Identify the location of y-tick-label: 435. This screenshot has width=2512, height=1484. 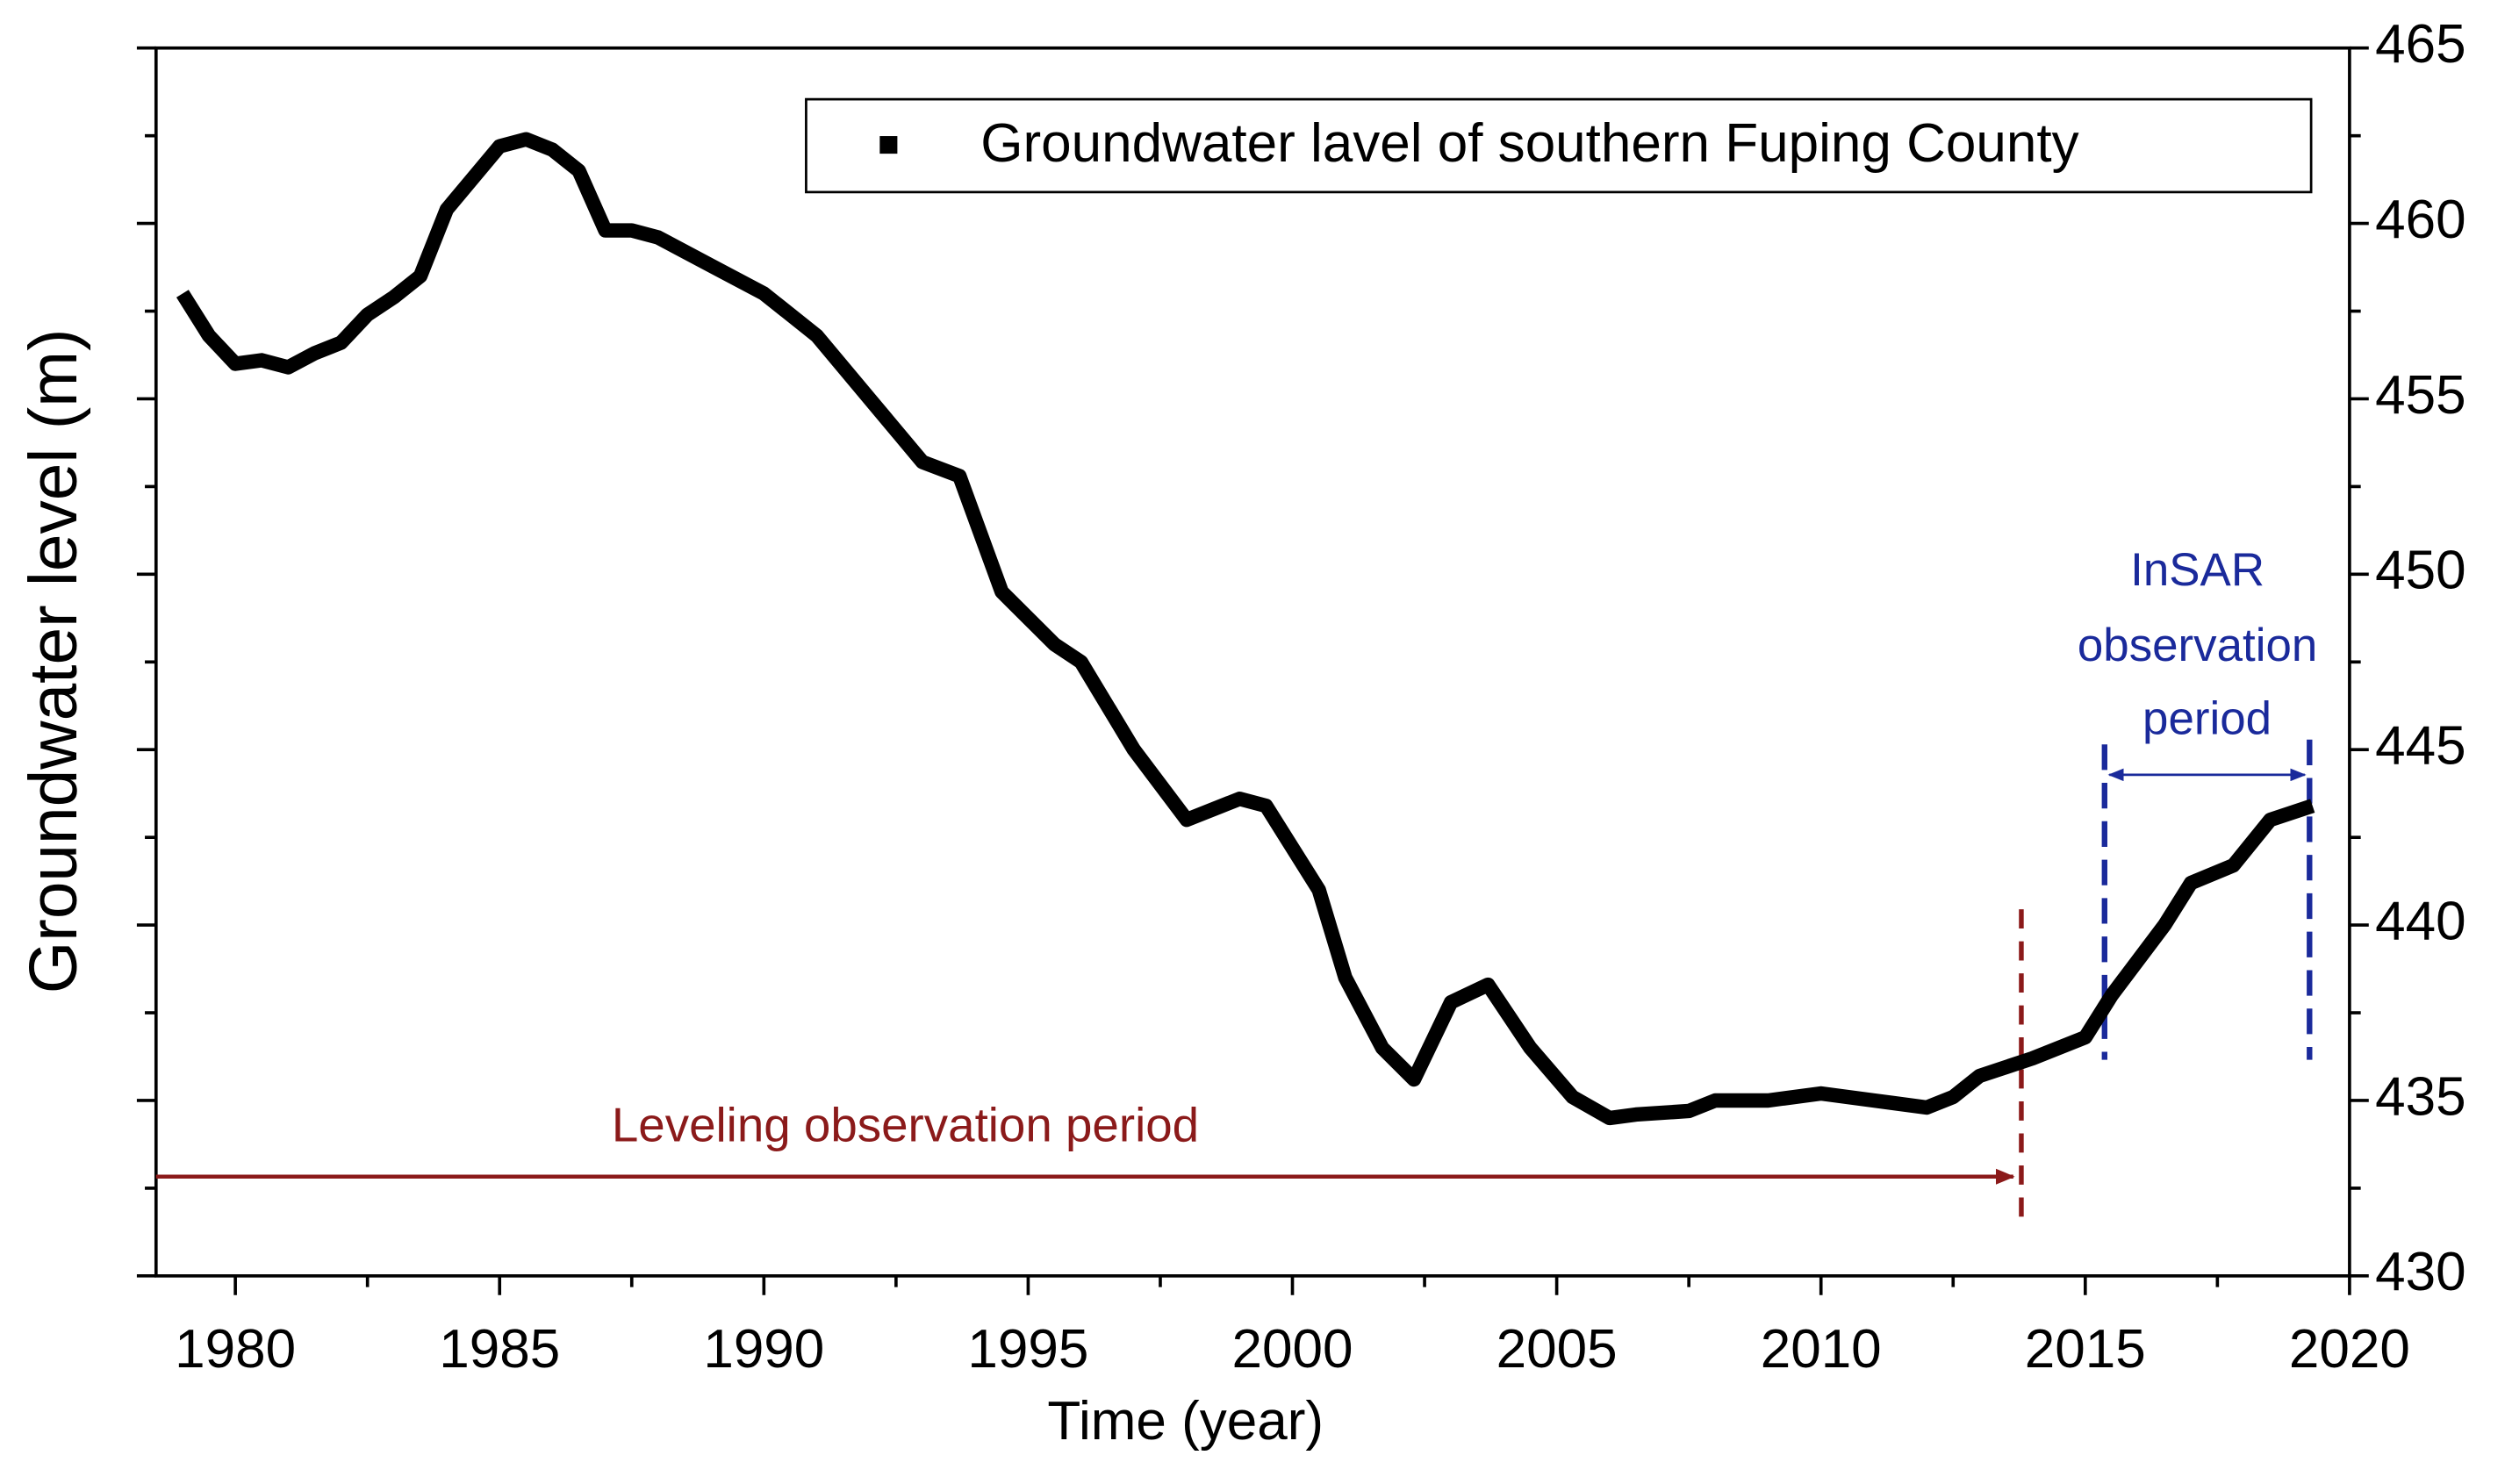
(2420, 1096).